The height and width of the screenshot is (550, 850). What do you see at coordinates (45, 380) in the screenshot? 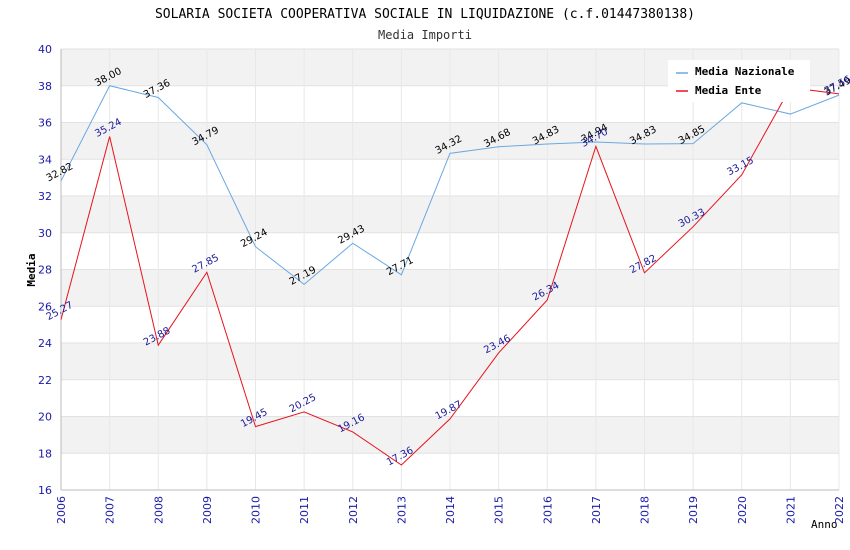
I see `y-tick-label: 22` at bounding box center [45, 380].